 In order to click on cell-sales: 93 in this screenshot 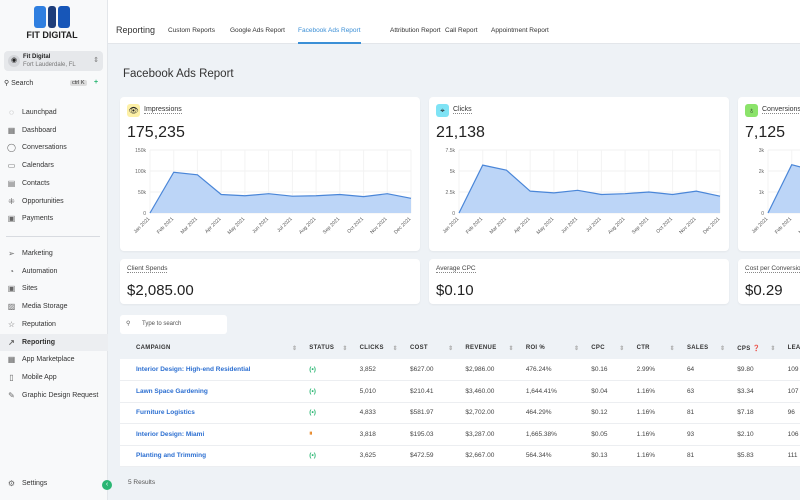, I will do `click(704, 434)`.